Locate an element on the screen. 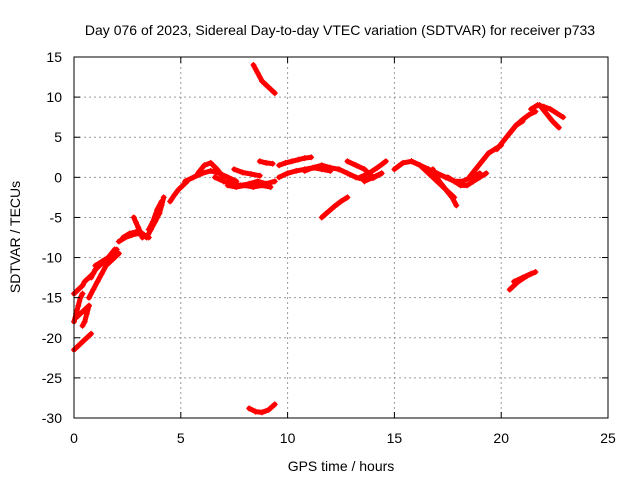 The height and width of the screenshot is (480, 640). y-axis-label: SDTVAR / TECUs is located at coordinates (15, 237).